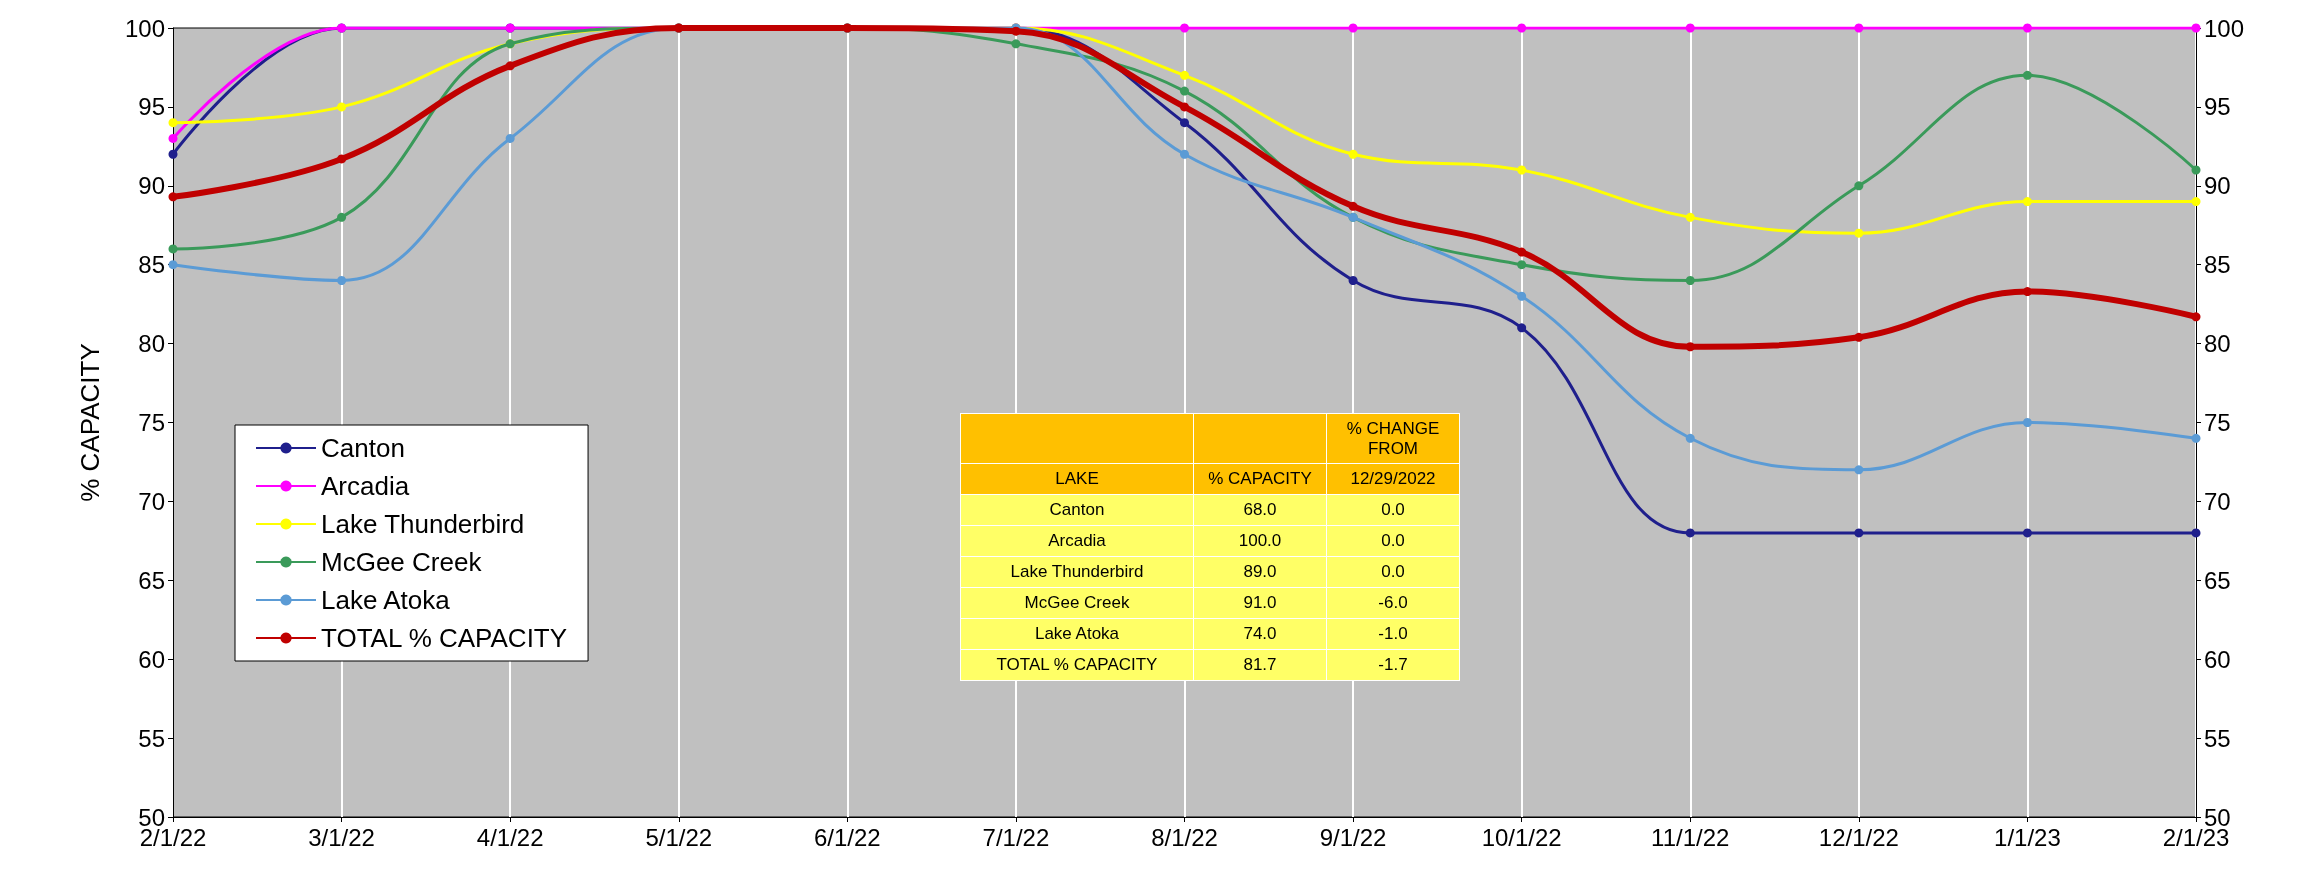 This screenshot has height=873, width=2300. Describe the element at coordinates (2224, 28) in the screenshot. I see `y2-tick-label: 100` at that location.